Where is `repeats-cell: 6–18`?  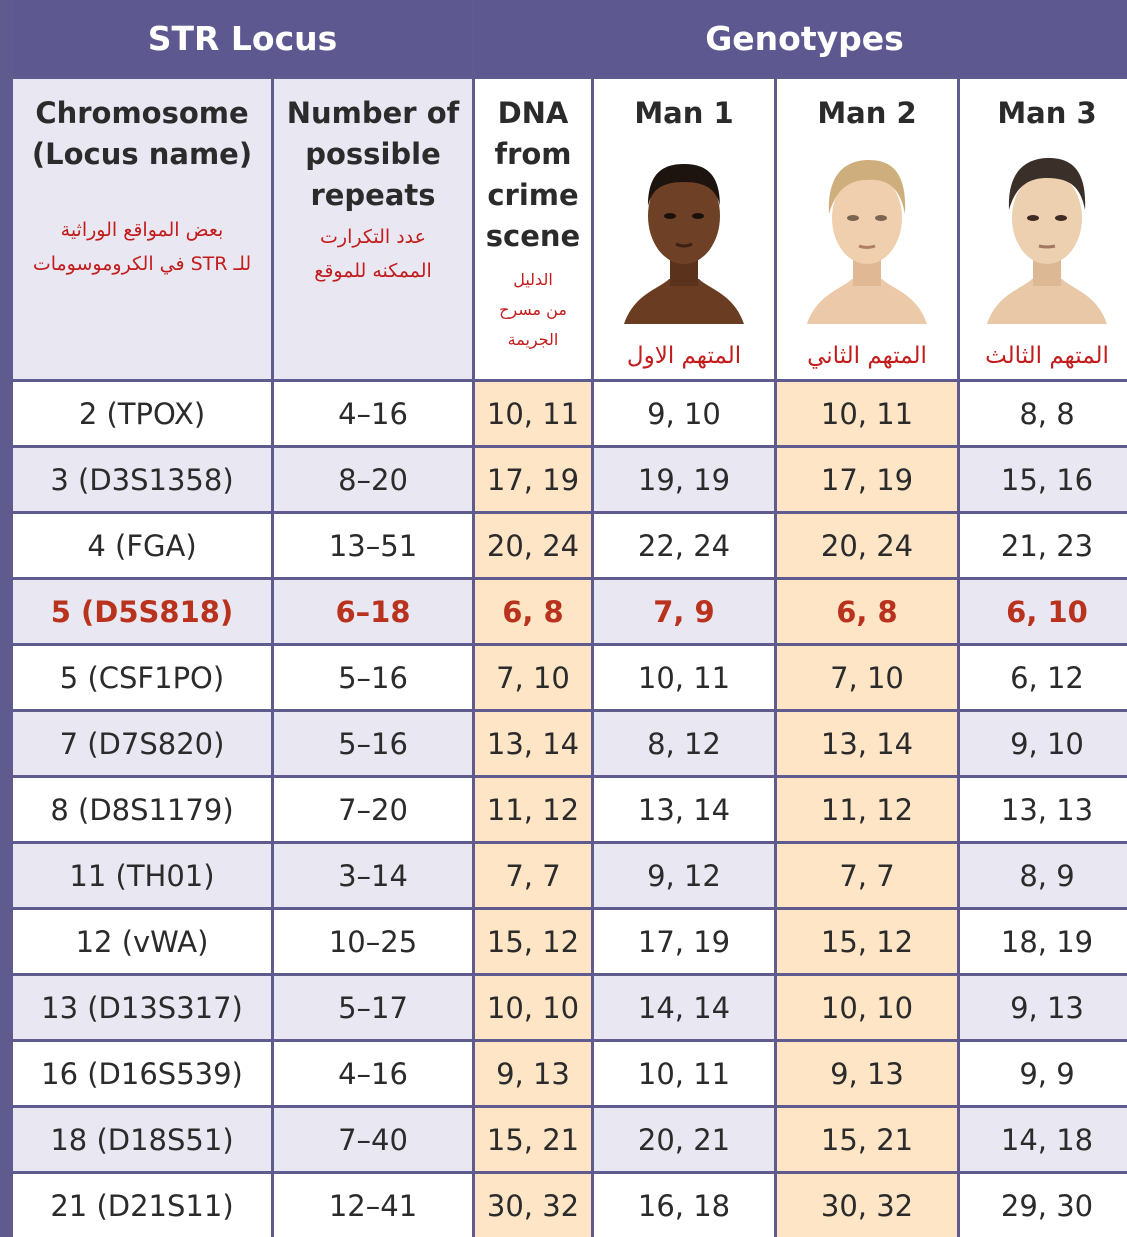
repeats-cell: 6–18 is located at coordinates (373, 611).